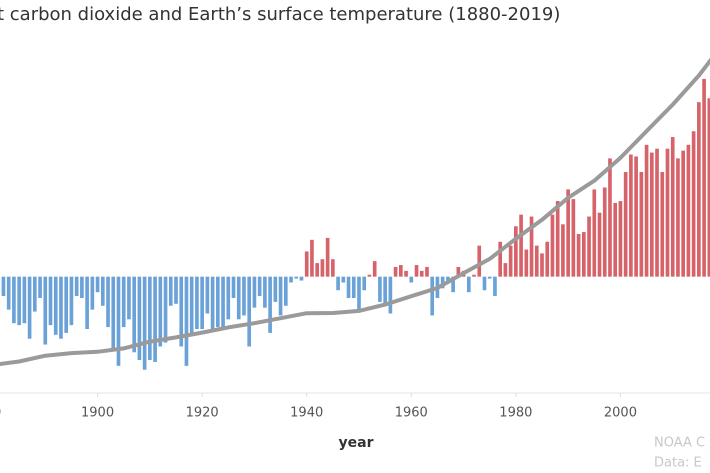 This screenshot has width=710, height=473. I want to click on x-tick-label: 1900, so click(97, 413).